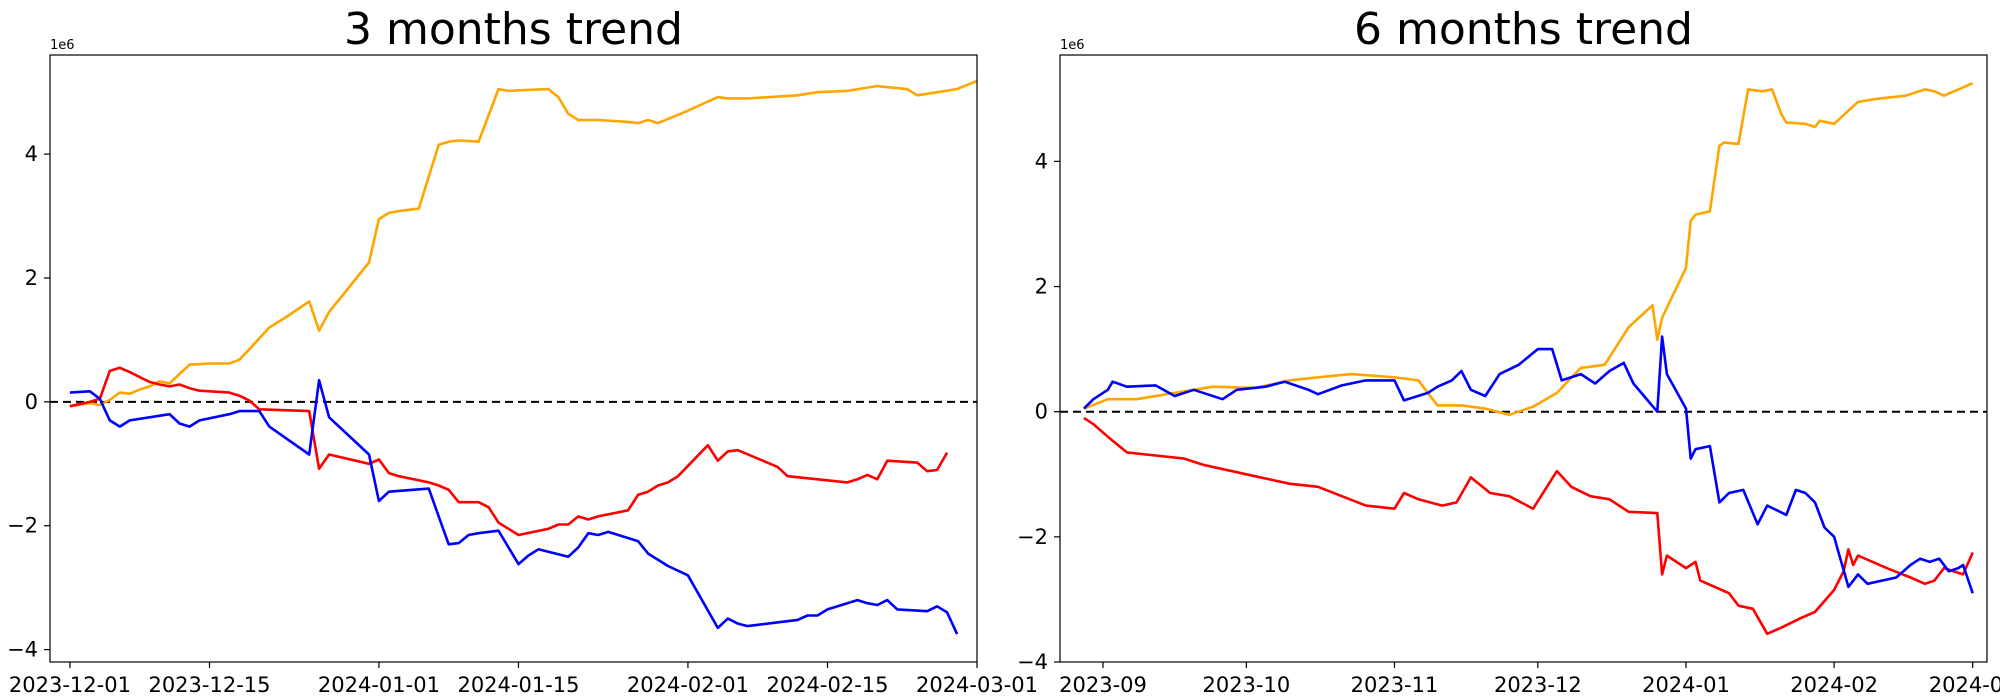 Image resolution: width=2000 pixels, height=700 pixels. I want to click on x-tick-label: 2023-09, so click(1103, 685).